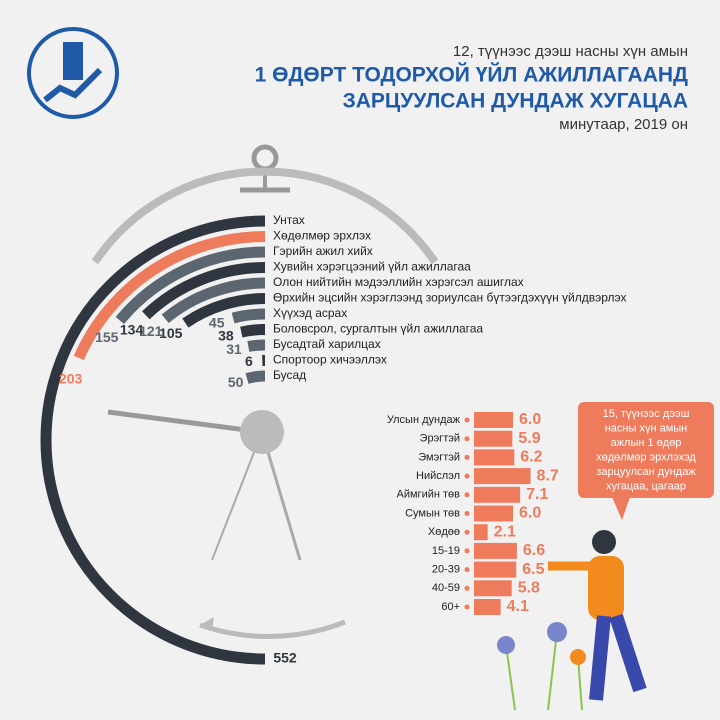 Image resolution: width=720 pixels, height=720 pixels. Describe the element at coordinates (646, 443) in the screenshot. I see `callout-text: ажлын 1 өдөр` at that location.